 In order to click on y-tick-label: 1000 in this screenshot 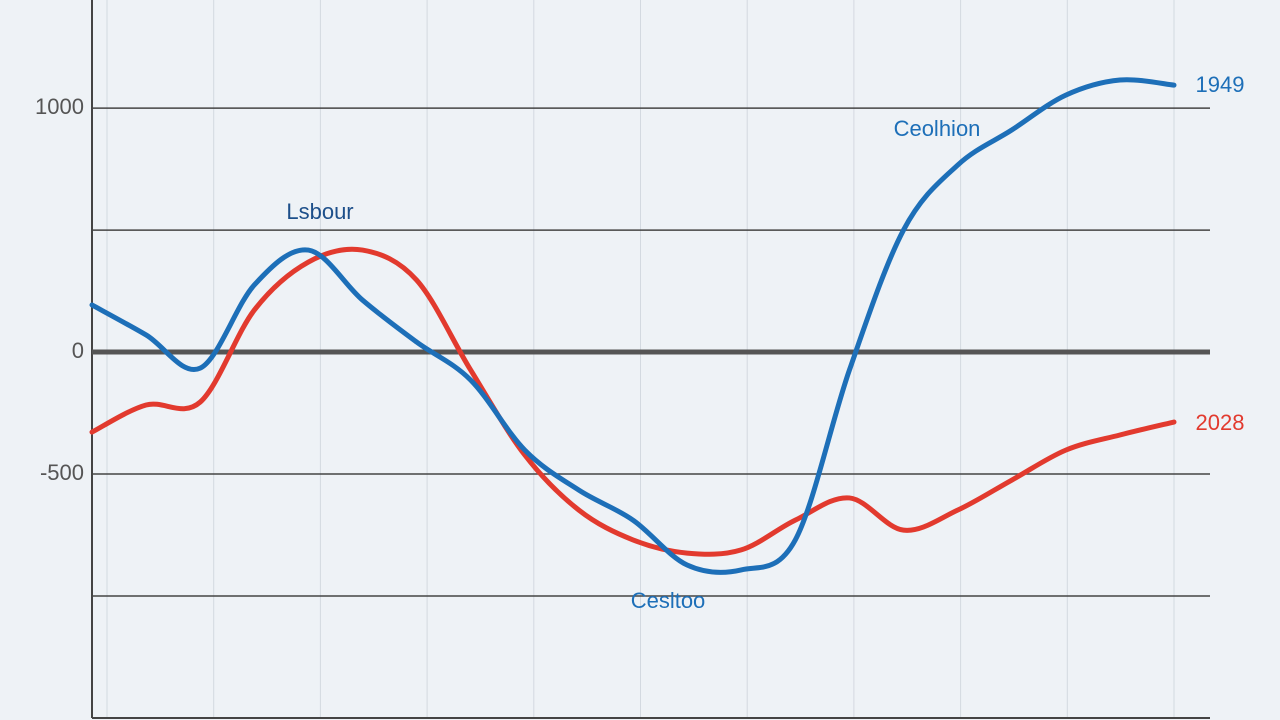, I will do `click(59, 106)`.